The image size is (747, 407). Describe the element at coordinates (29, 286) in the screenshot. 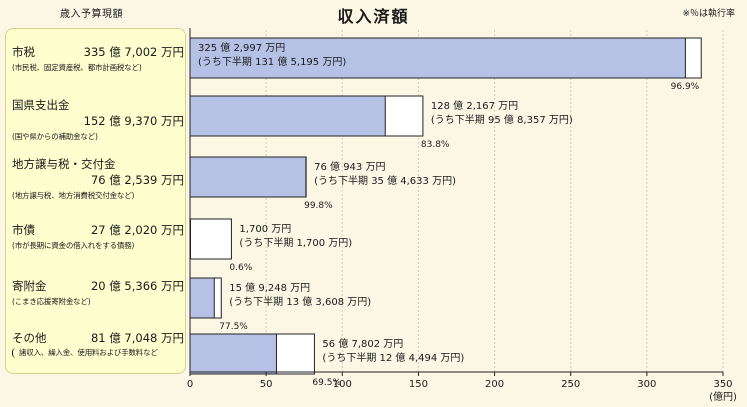

I see `category-name: 寄附金` at that location.